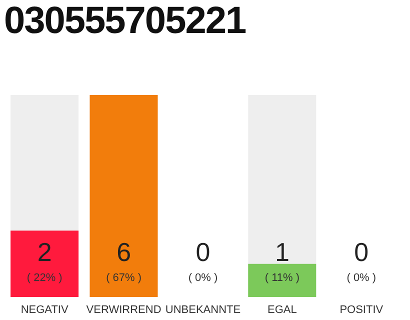 This screenshot has height=320, width=410. What do you see at coordinates (282, 310) in the screenshot?
I see `x-tick-label: EGAL` at bounding box center [282, 310].